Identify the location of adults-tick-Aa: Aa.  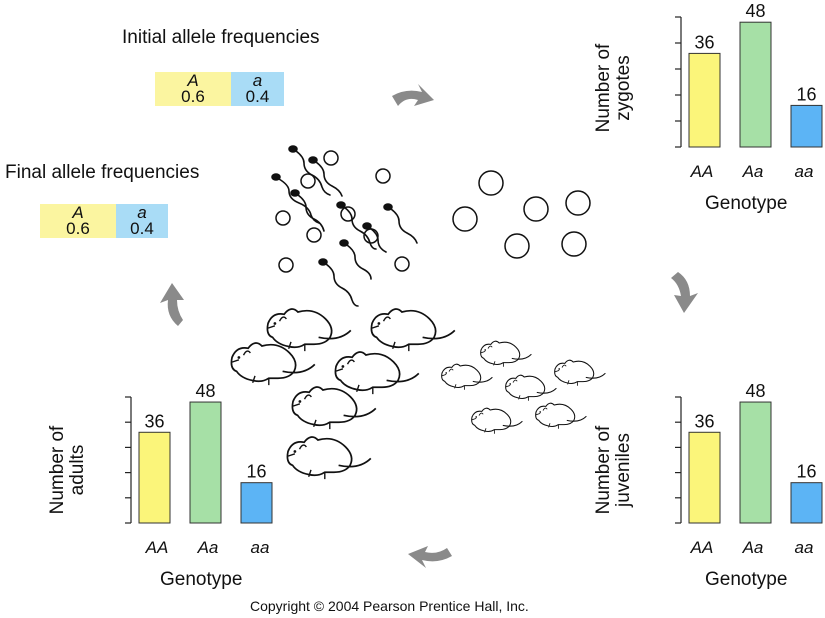
(208, 547).